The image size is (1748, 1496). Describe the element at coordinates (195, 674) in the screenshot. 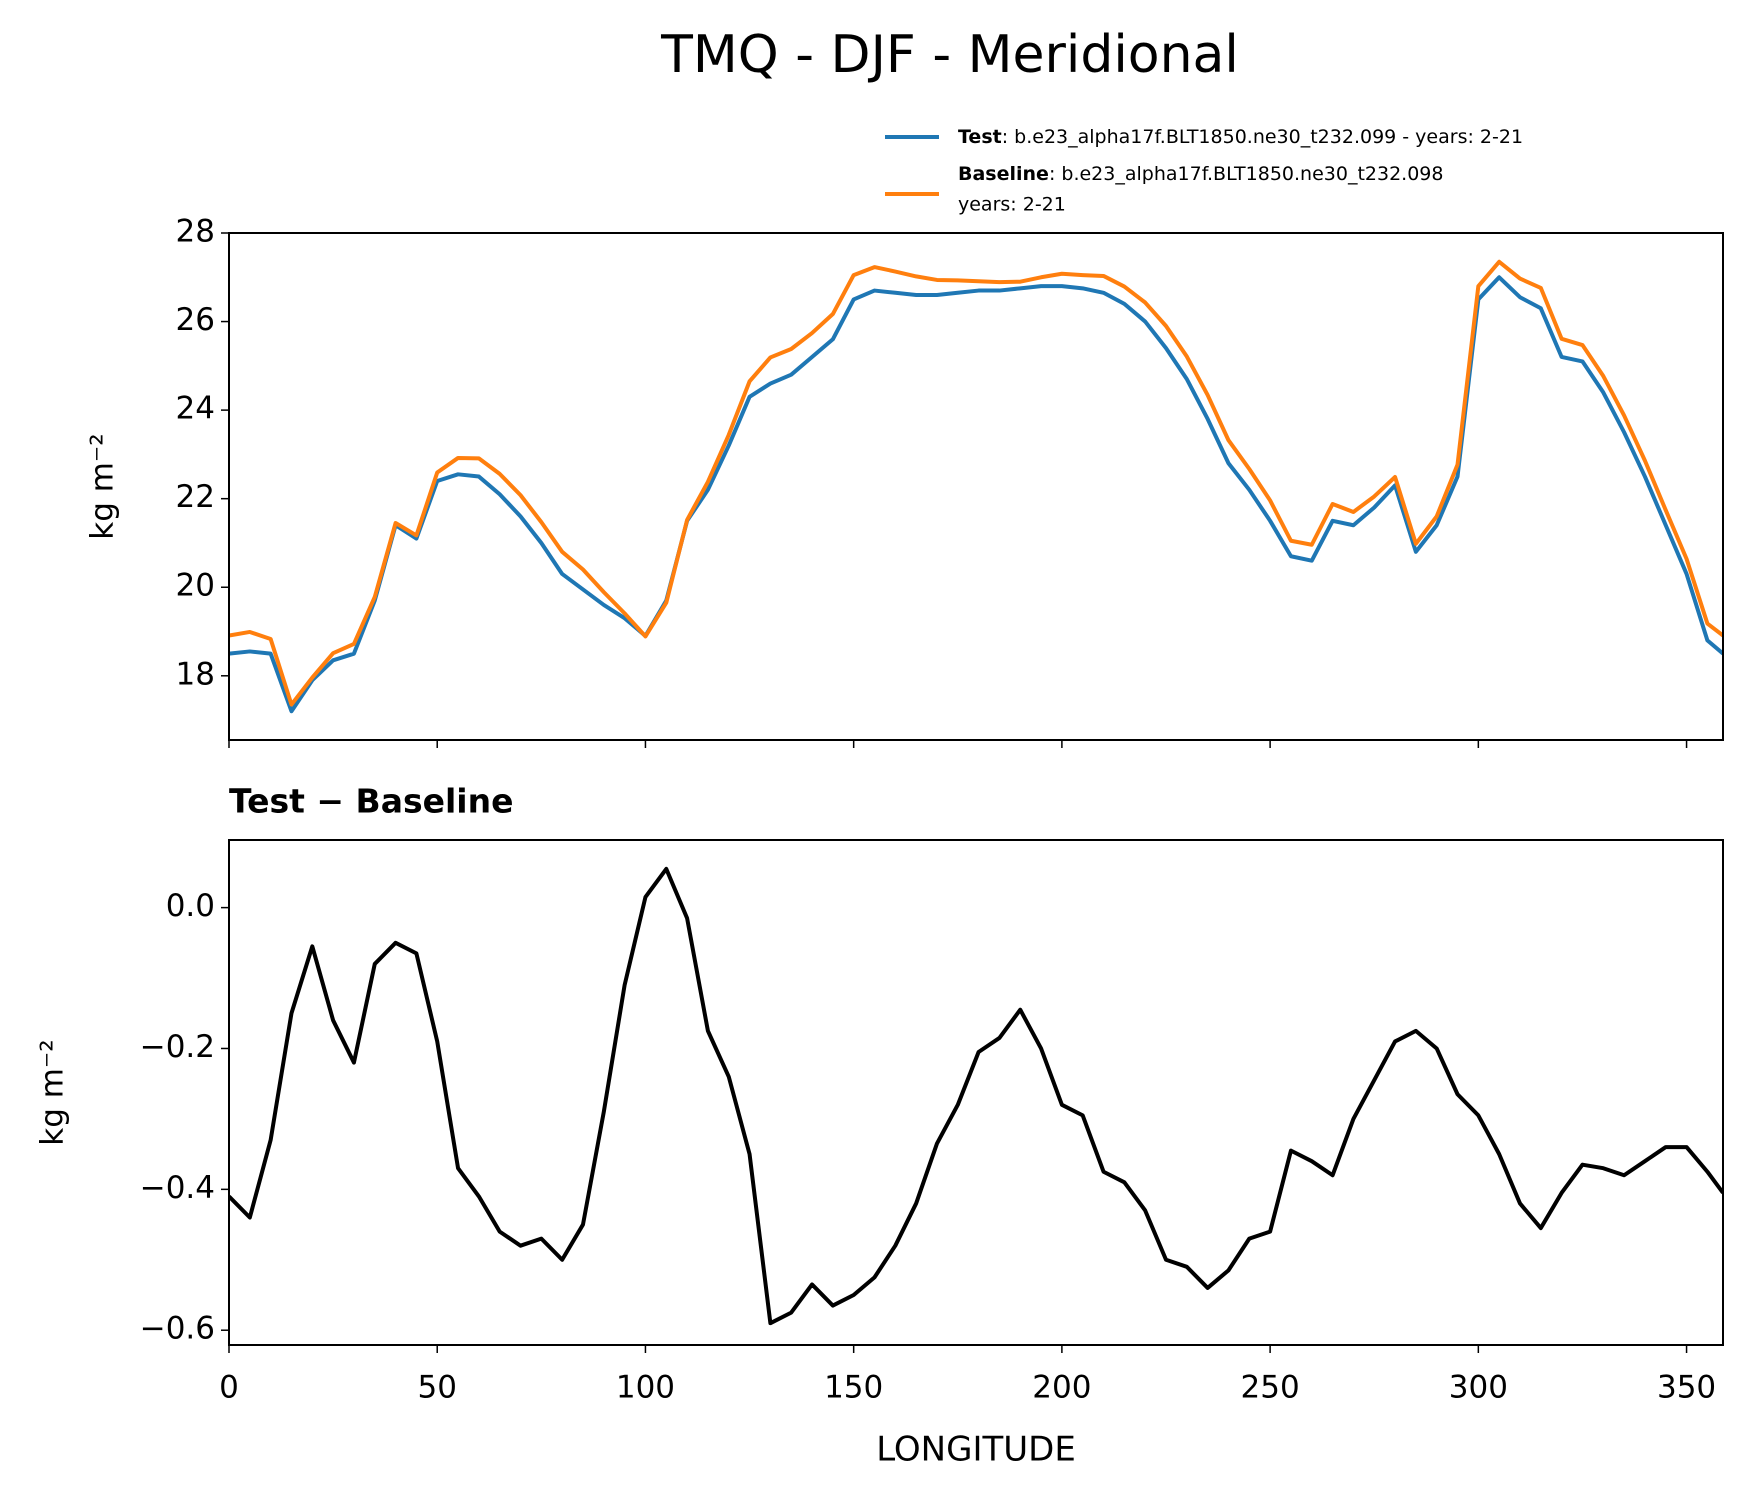

I see `y-tick-label: 18` at that location.